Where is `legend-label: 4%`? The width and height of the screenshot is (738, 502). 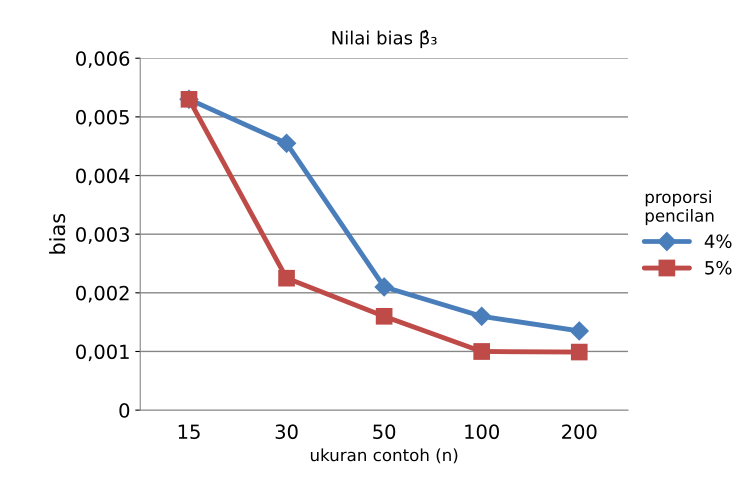
legend-label: 4% is located at coordinates (718, 241).